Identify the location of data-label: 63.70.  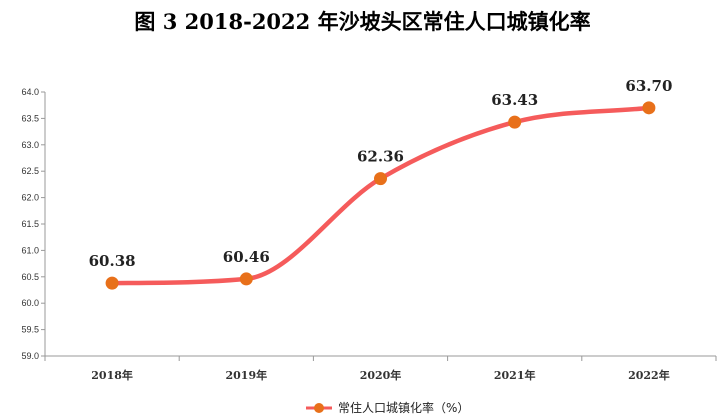
(648, 86).